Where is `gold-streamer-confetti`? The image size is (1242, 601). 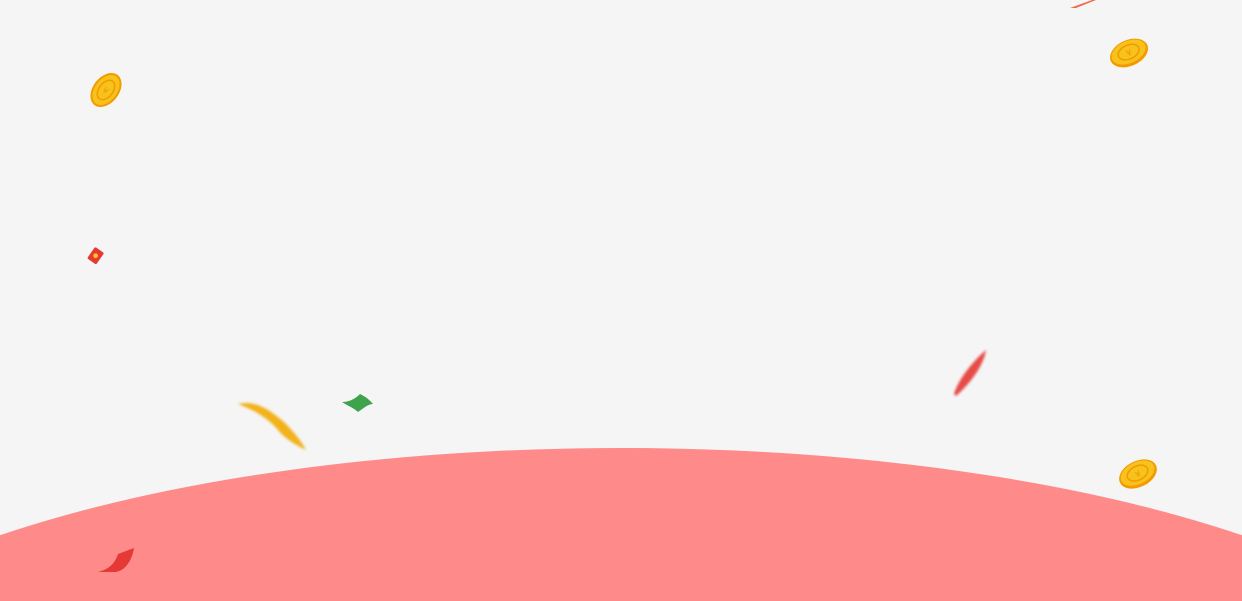 gold-streamer-confetti is located at coordinates (272, 426).